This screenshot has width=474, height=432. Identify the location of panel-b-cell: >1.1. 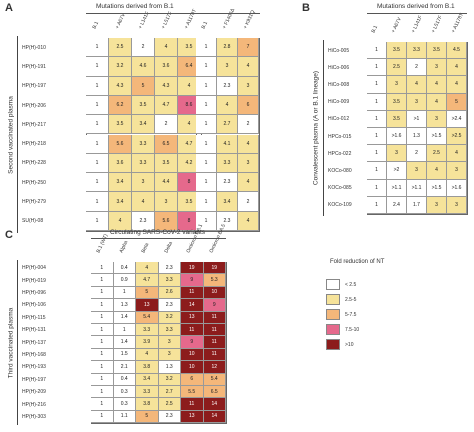
(397, 188).